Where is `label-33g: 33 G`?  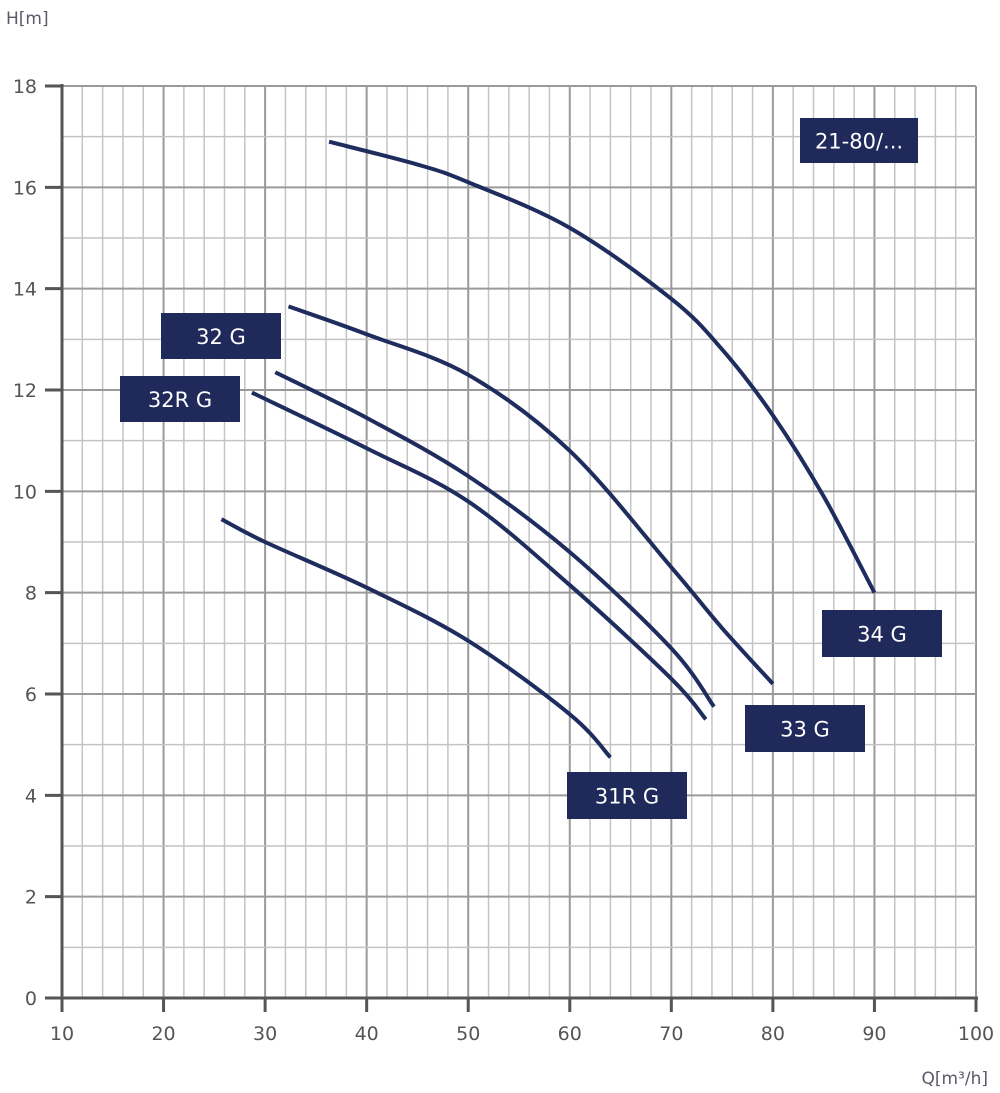
label-33g: 33 G is located at coordinates (805, 728).